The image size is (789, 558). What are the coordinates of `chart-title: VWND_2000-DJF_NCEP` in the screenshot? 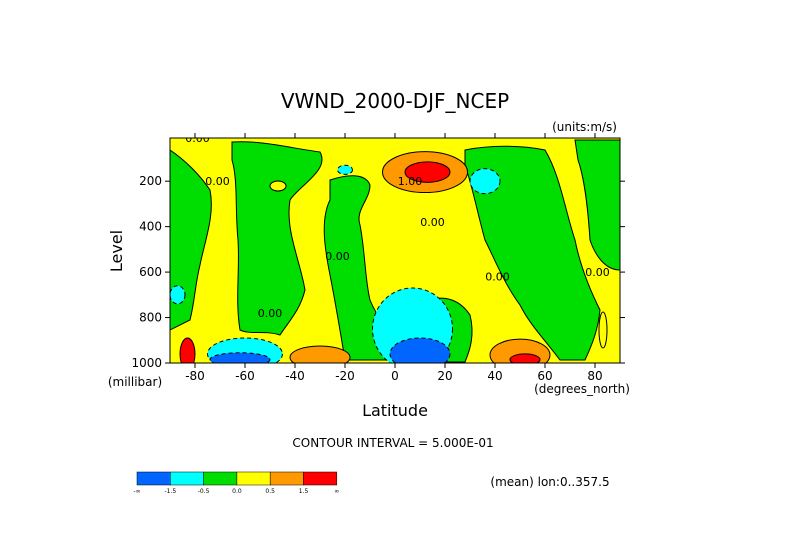 It's located at (395, 101).